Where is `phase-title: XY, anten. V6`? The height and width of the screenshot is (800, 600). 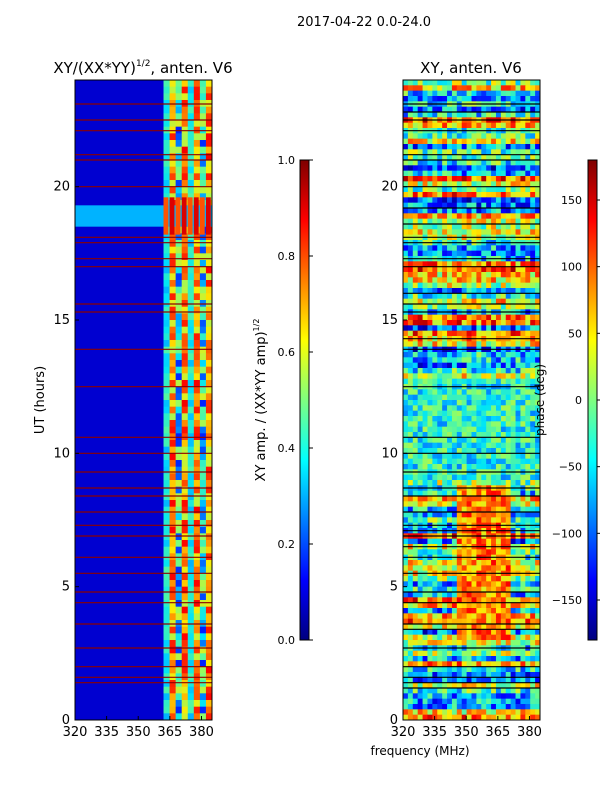
phase-title: XY, anten. V6 is located at coordinates (471, 68).